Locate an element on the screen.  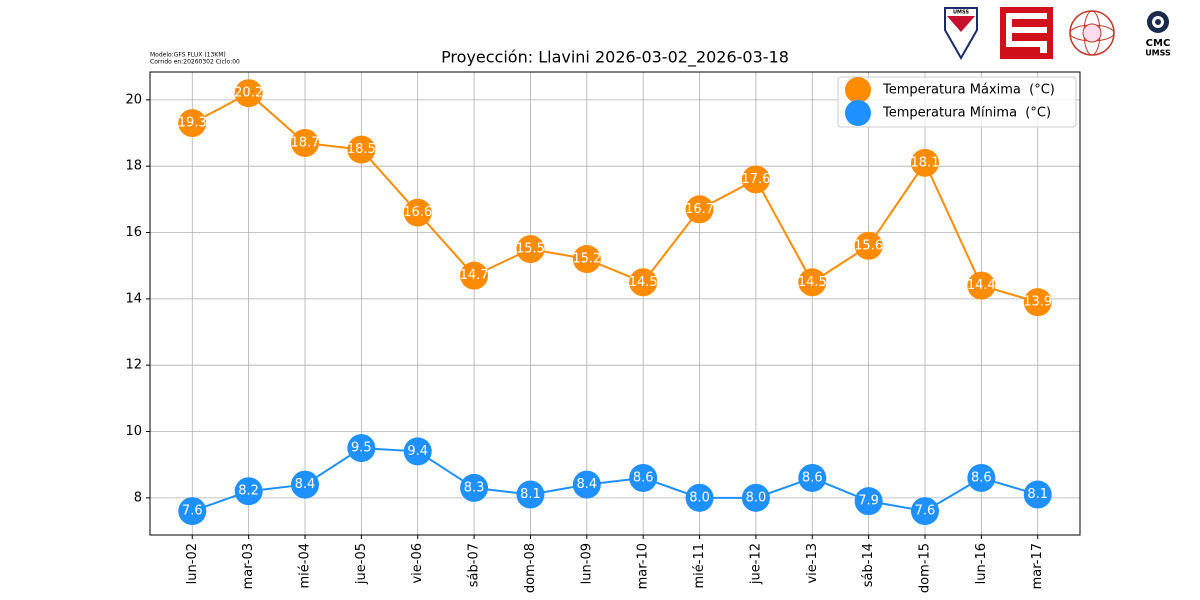
x-tick-label: dom-15 is located at coordinates (925, 568).